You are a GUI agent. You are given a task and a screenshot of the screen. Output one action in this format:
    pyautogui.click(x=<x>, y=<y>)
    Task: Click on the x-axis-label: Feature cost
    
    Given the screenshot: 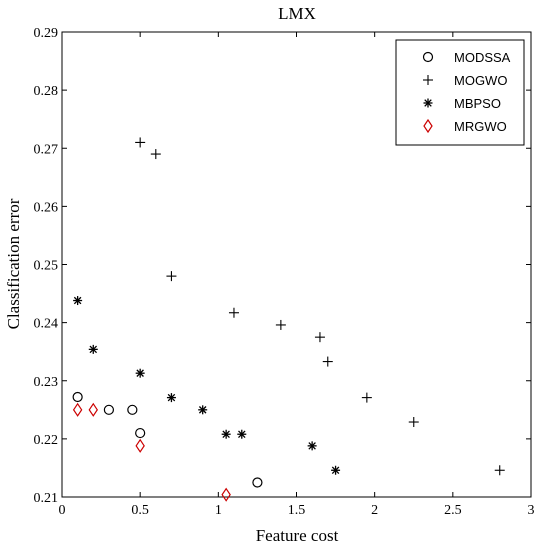 What is the action you would take?
    pyautogui.click(x=297, y=535)
    